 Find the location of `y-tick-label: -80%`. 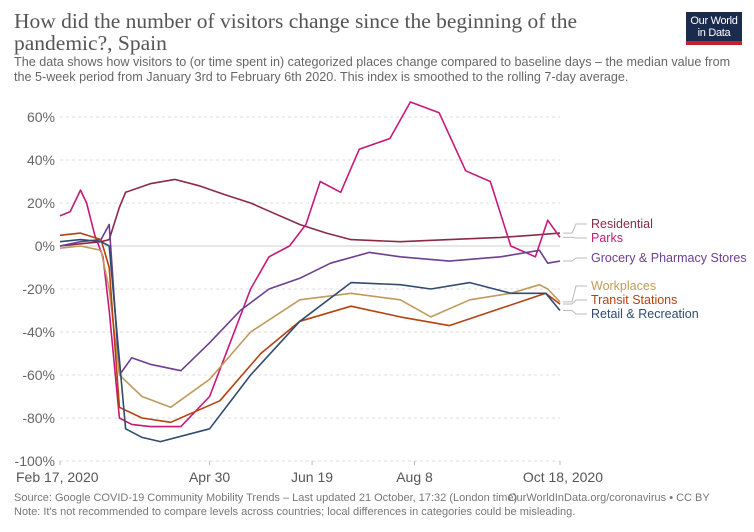

y-tick-label: -80% is located at coordinates (38, 418).